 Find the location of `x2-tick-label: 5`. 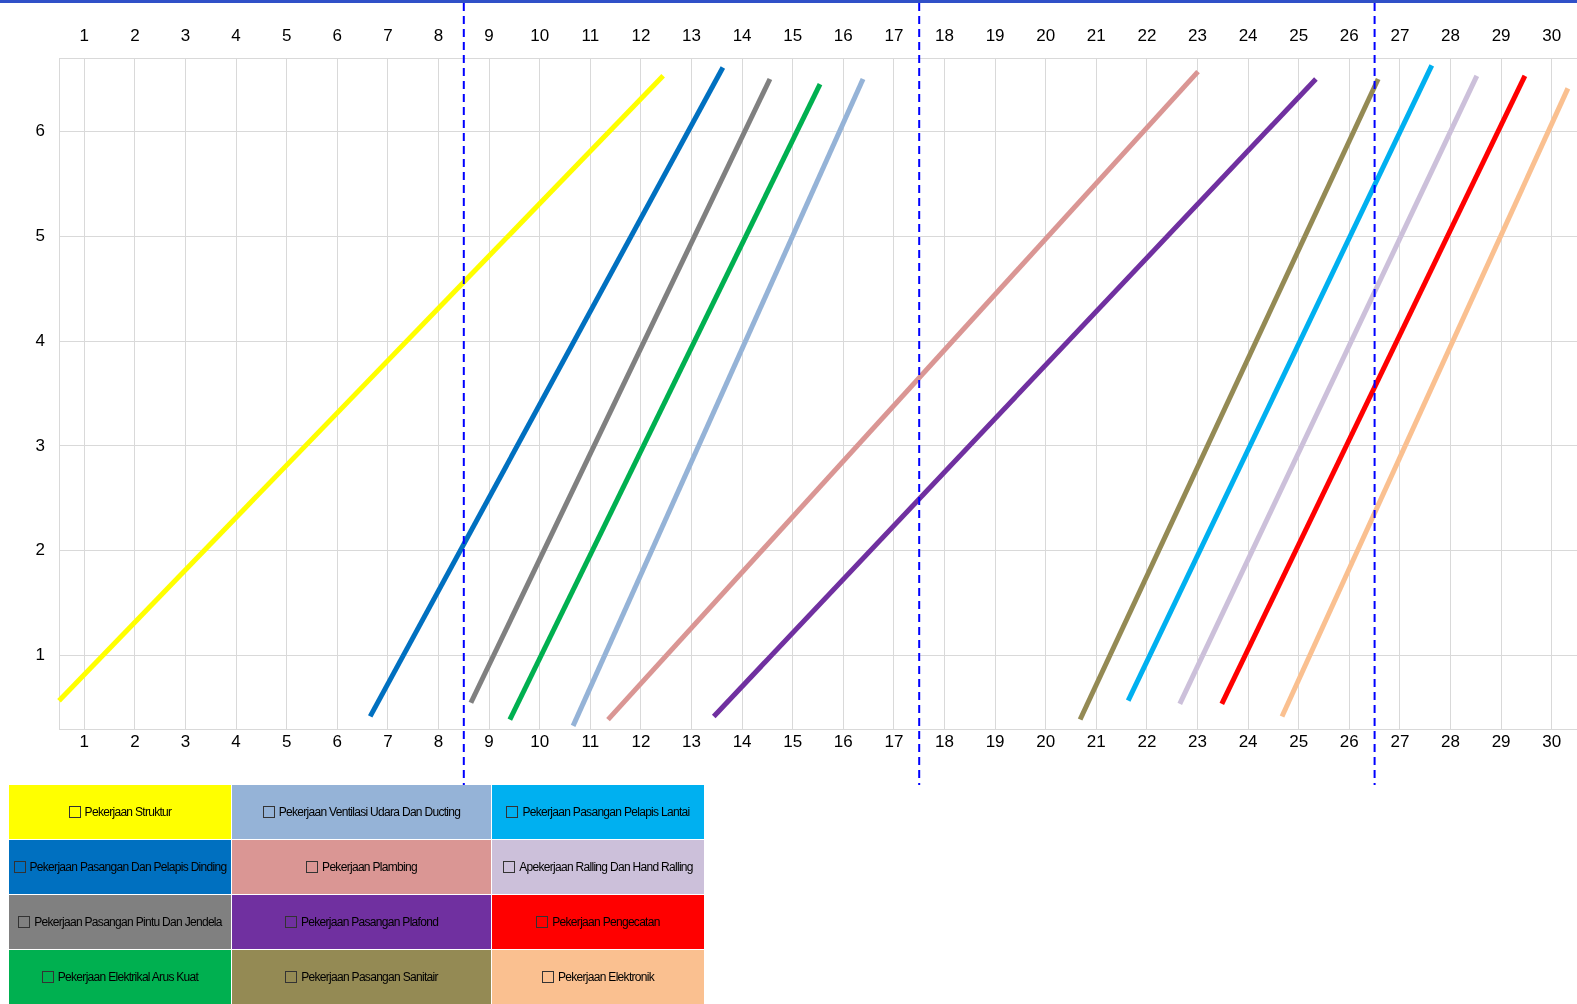

x2-tick-label: 5 is located at coordinates (286, 36).